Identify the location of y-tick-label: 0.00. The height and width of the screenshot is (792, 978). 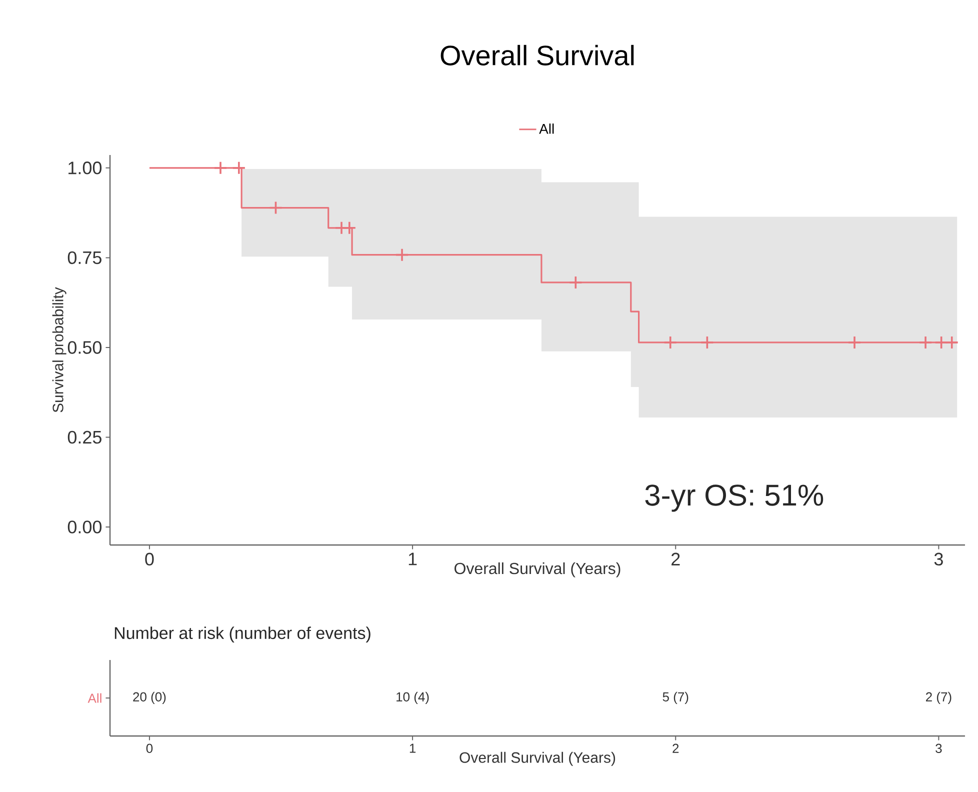
(85, 527).